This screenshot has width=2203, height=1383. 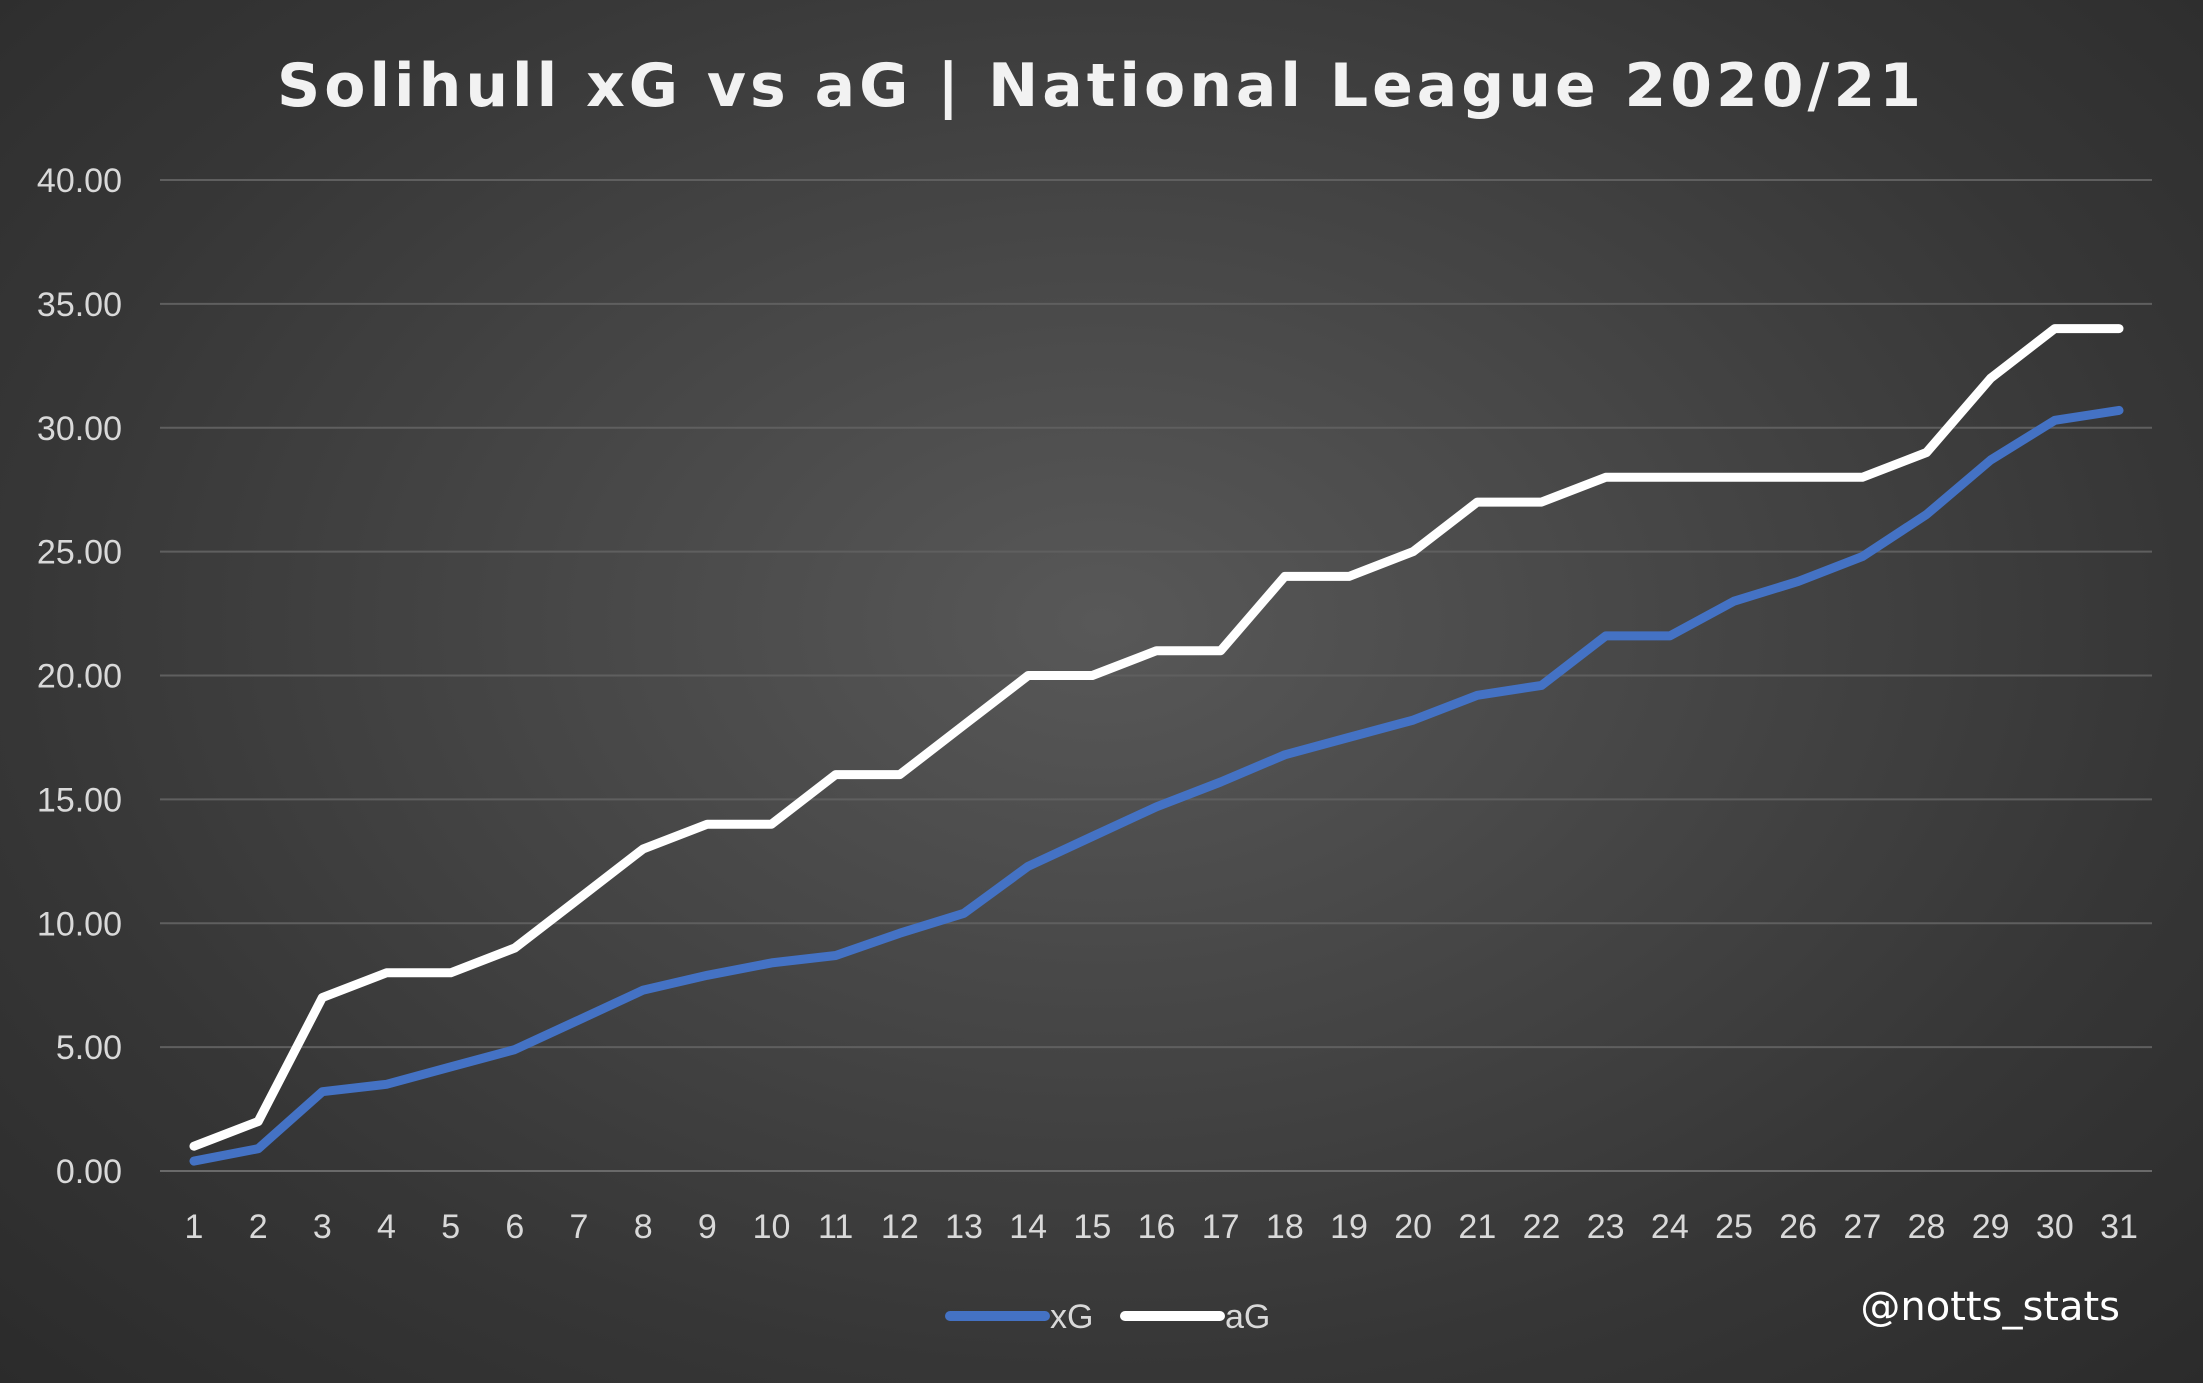 I want to click on y-tick-label: 5.00, so click(x=89, y=1048).